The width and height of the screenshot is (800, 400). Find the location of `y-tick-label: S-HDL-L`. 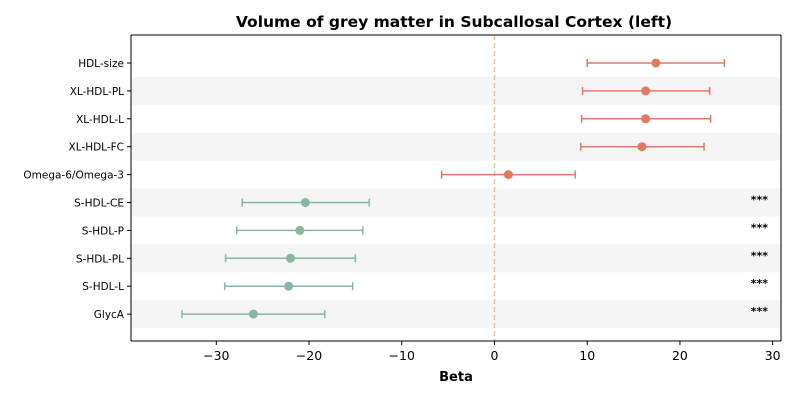

y-tick-label: S-HDL-L is located at coordinates (103, 287).